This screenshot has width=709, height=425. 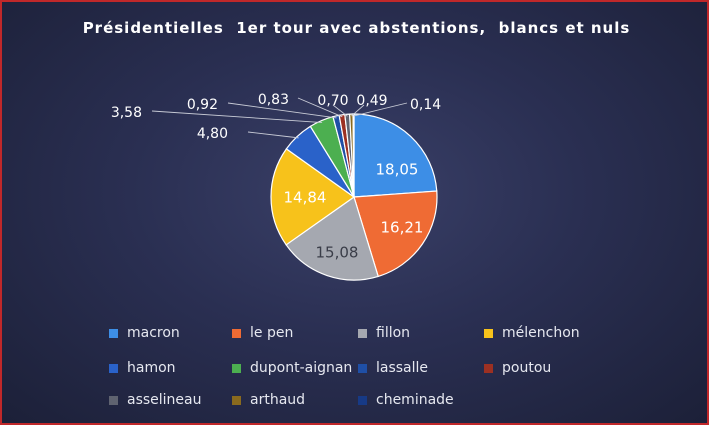 I want to click on data-label: 4,80, so click(x=212, y=134).